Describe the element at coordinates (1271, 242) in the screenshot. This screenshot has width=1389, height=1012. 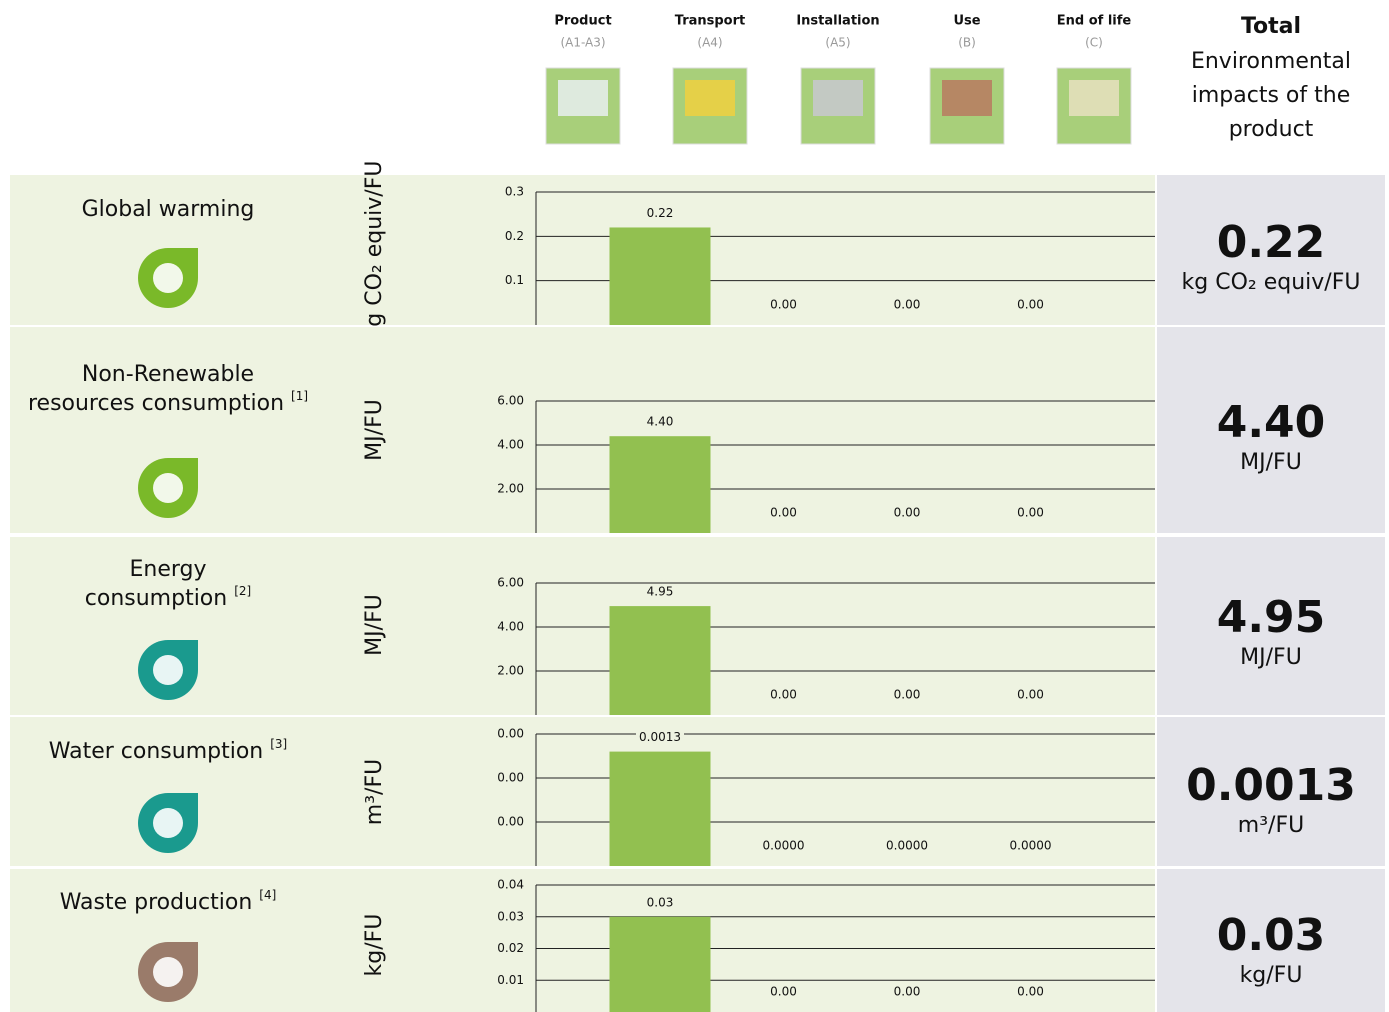
I see `total-value: 0.22` at that location.